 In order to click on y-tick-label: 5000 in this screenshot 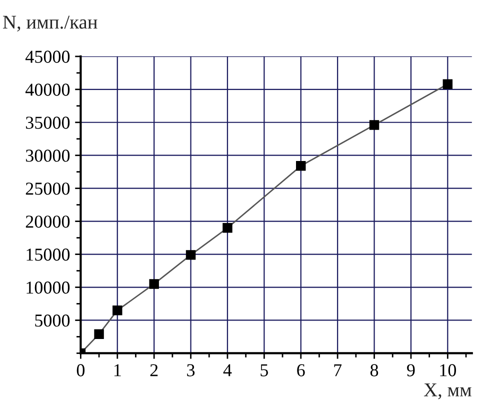, I will do `click(52, 320)`.